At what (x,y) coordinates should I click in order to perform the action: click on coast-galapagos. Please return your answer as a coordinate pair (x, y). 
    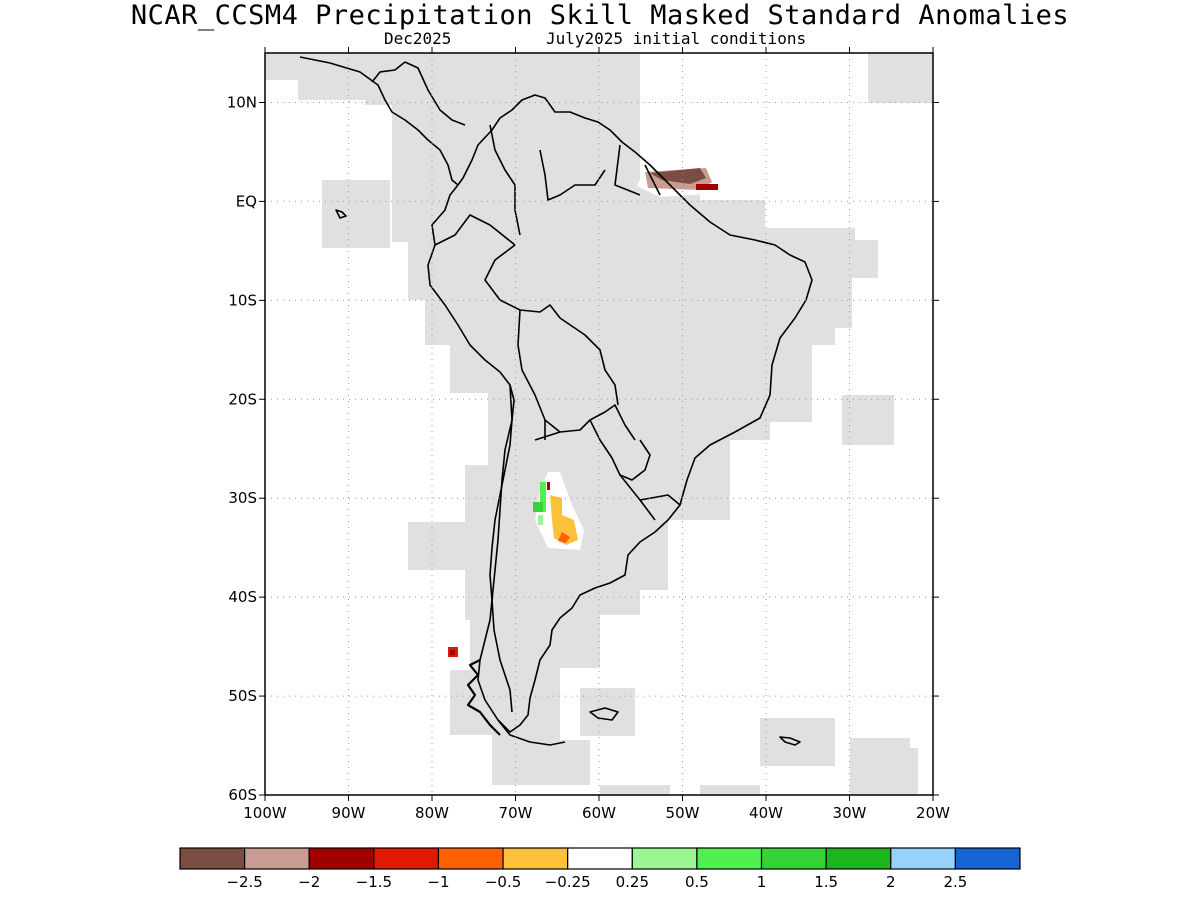
    Looking at the image, I should click on (341, 214).